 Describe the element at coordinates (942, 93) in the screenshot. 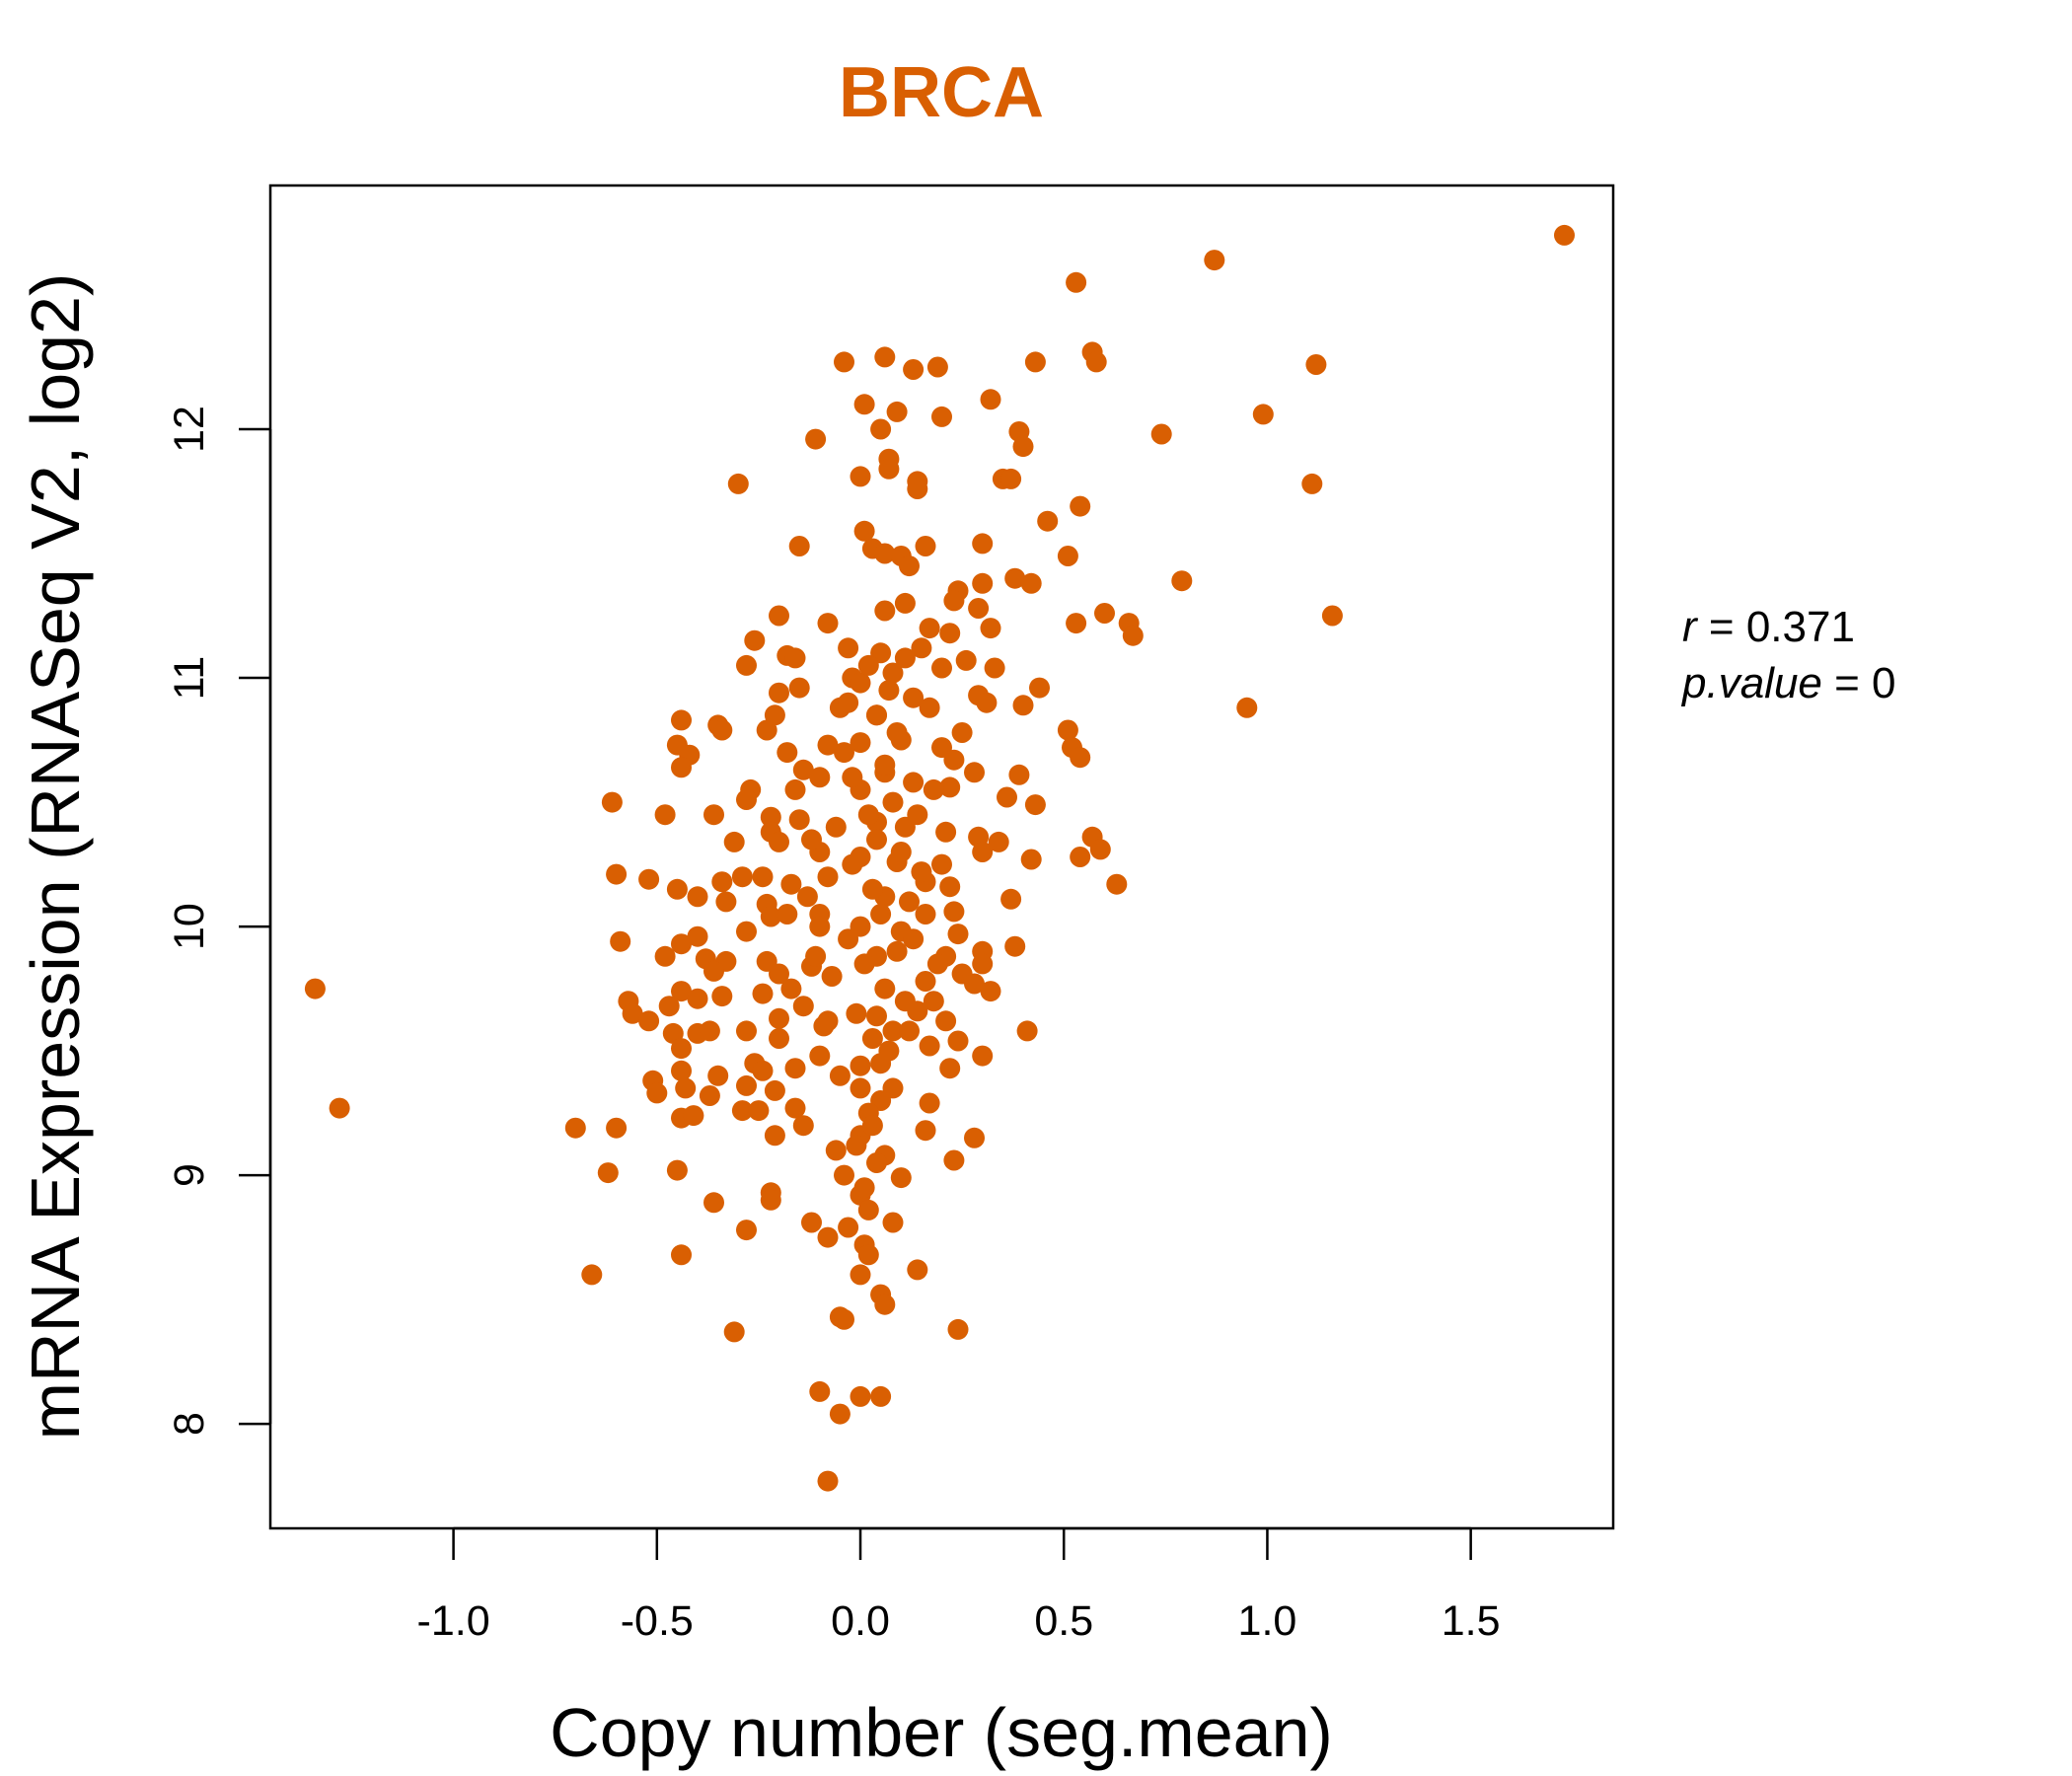

I see `chart-title: BRCA` at that location.